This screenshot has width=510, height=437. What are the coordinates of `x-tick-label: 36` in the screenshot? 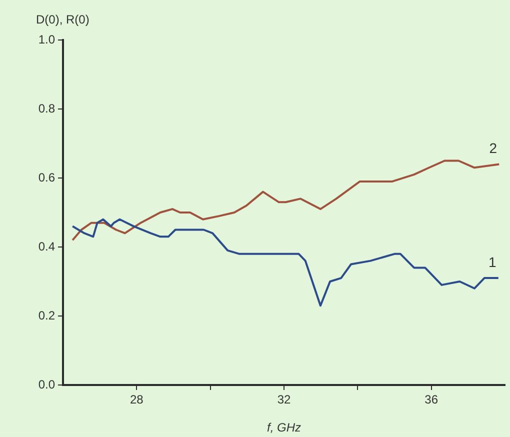 It's located at (431, 399).